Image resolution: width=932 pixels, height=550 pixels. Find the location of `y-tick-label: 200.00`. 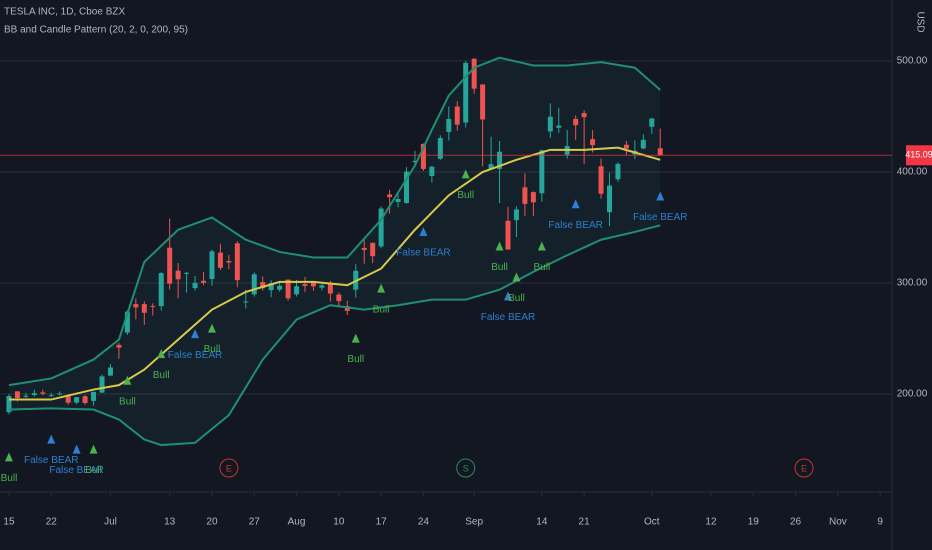

y-tick-label: 200.00 is located at coordinates (912, 394).